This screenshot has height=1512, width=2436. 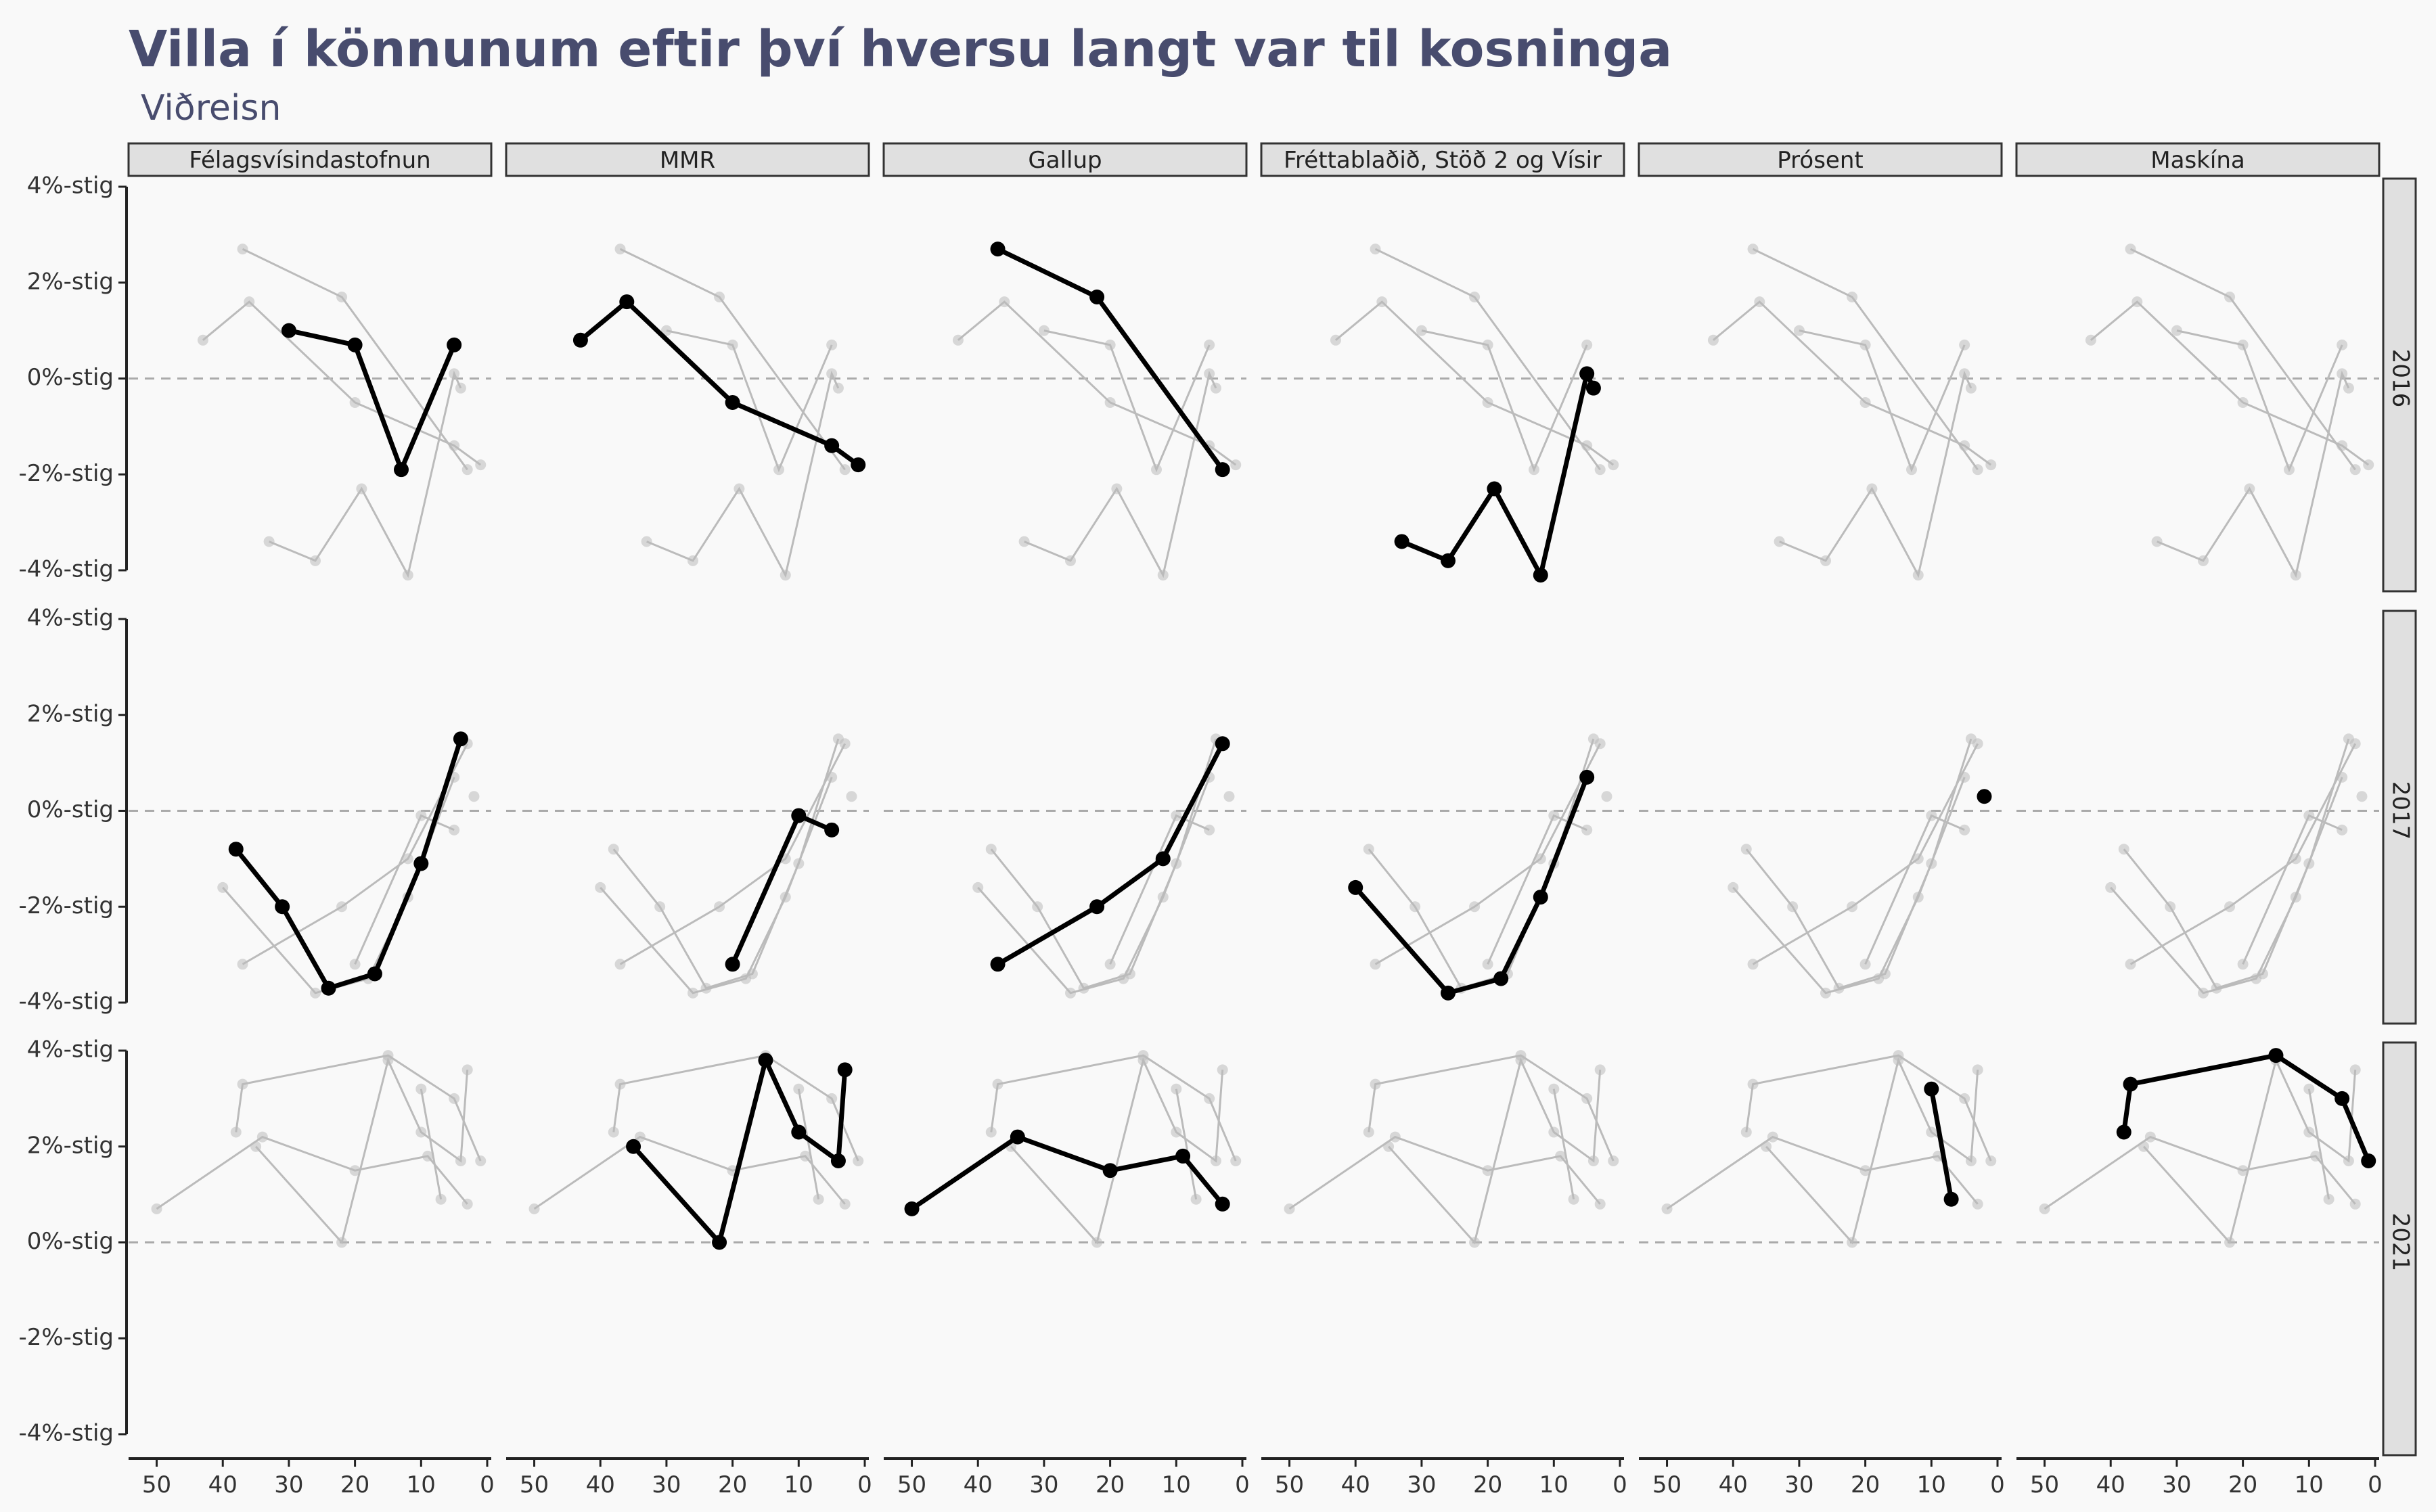 I want to click on y-tick-label: 2%-stig, so click(x=70, y=1145).